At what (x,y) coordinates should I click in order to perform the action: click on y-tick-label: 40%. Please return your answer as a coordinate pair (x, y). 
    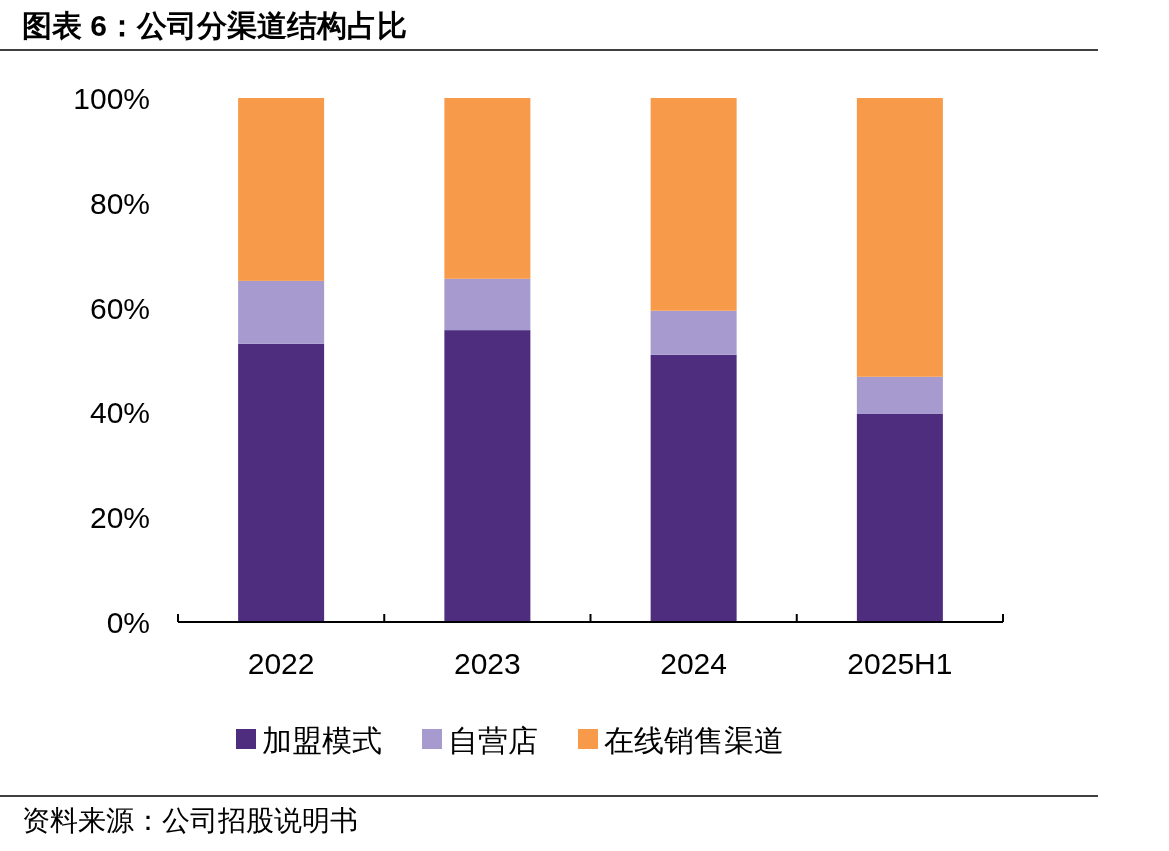
    Looking at the image, I should click on (119, 413).